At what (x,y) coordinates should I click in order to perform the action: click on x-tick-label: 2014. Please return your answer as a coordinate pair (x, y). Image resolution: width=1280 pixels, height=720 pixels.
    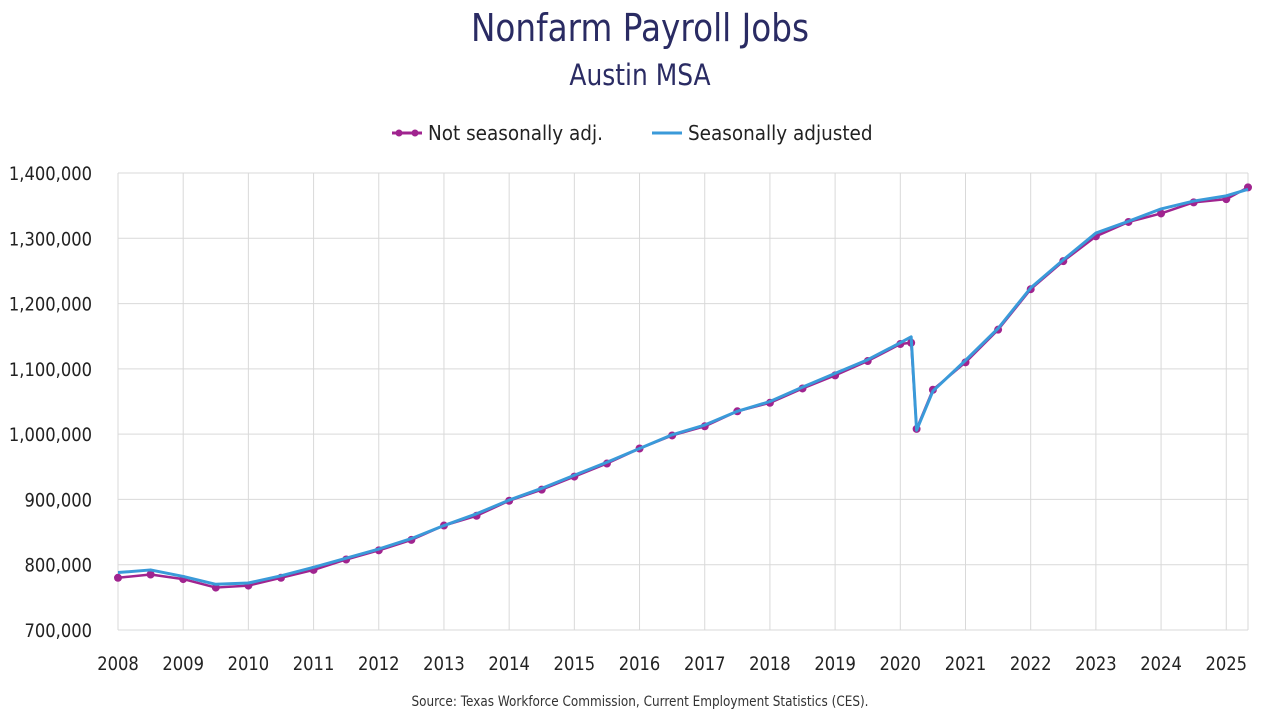
    Looking at the image, I should click on (509, 664).